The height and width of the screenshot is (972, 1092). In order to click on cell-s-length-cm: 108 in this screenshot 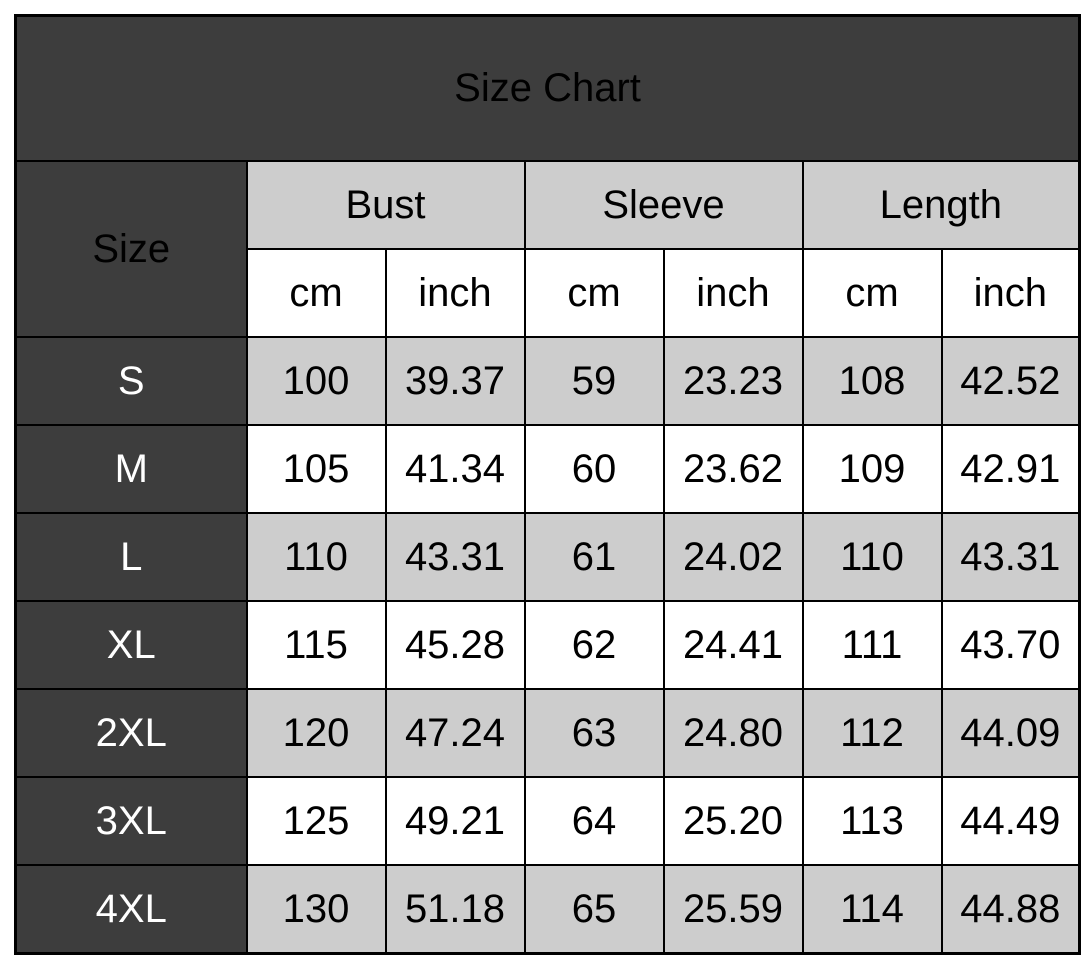, I will do `click(872, 381)`.